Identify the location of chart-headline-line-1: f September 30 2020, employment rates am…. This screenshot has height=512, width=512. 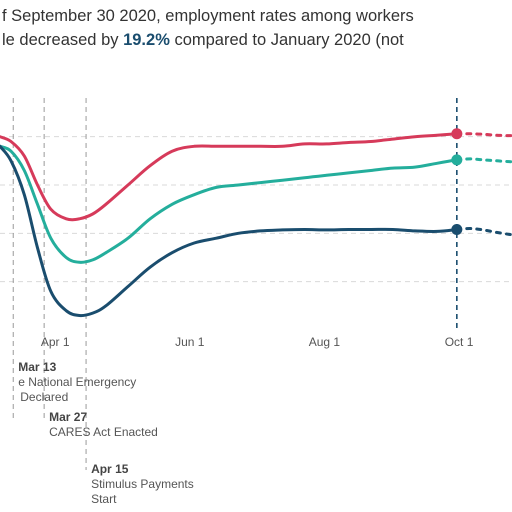
(208, 16).